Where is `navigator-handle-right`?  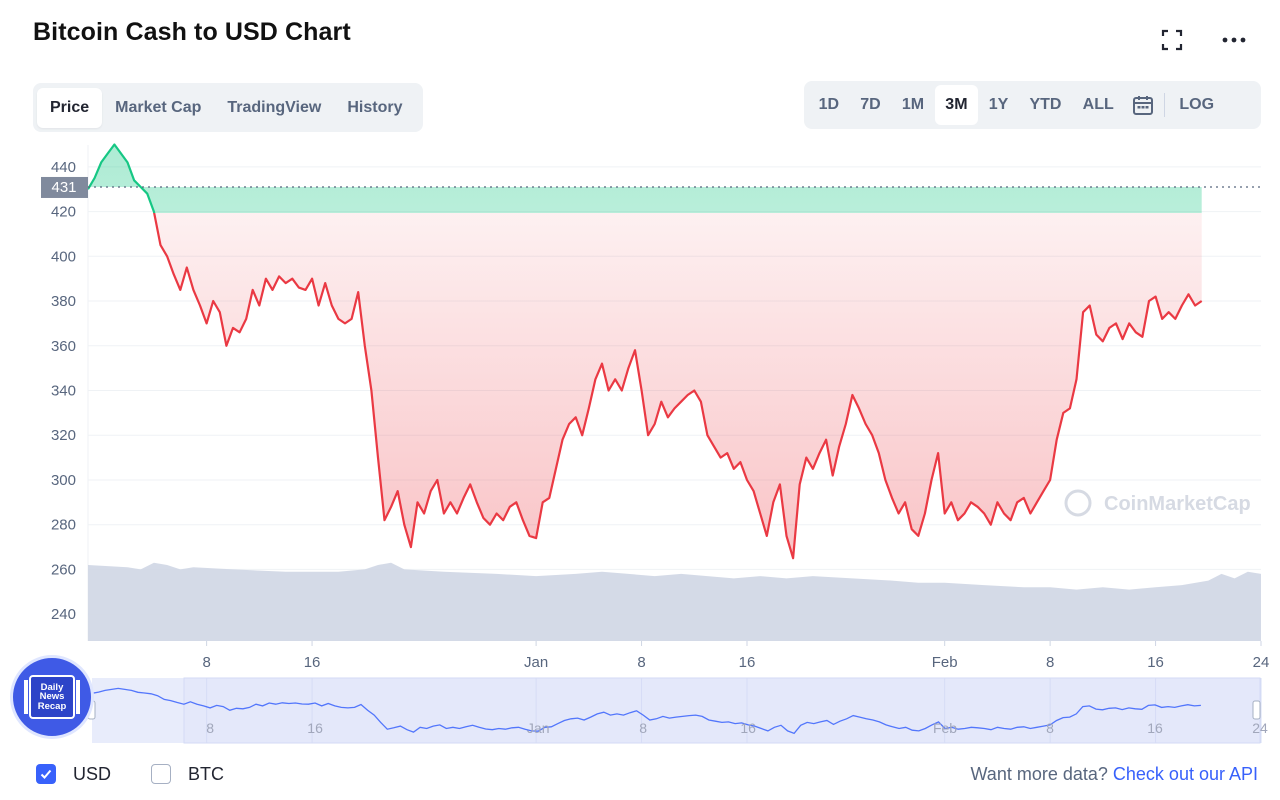 navigator-handle-right is located at coordinates (1256, 710).